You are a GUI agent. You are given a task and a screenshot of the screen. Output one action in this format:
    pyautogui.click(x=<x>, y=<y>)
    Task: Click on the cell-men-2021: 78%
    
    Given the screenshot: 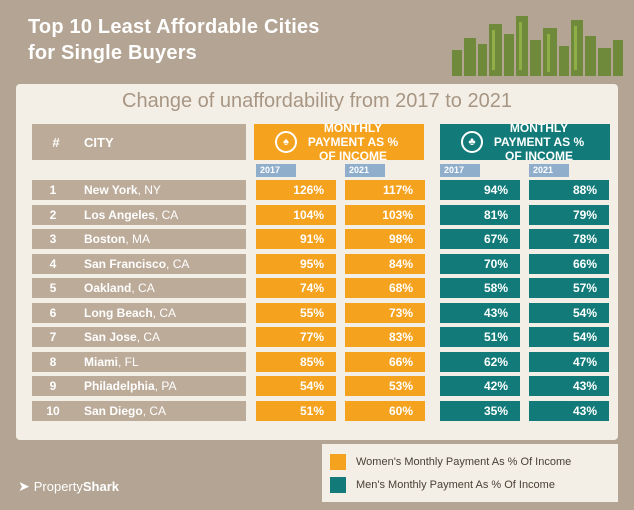 What is the action you would take?
    pyautogui.click(x=569, y=239)
    